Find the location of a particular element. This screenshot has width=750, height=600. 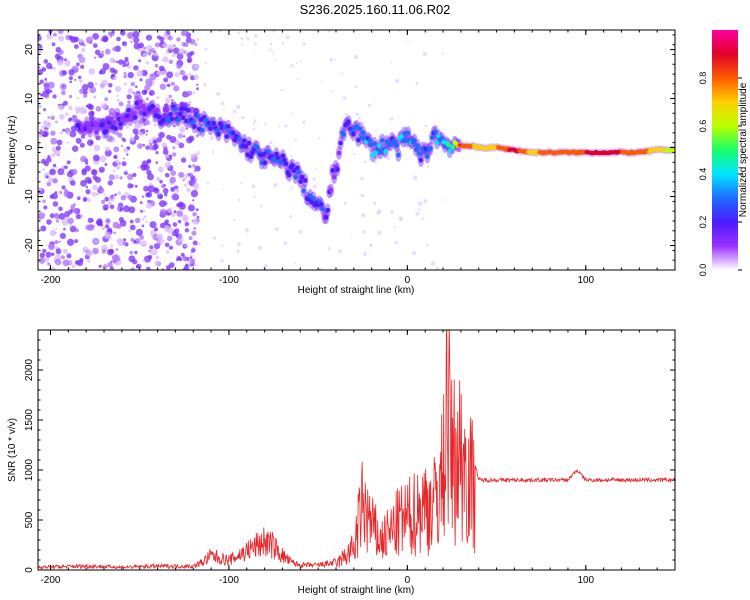

page-title: S236.2025.160.11.06.R02 is located at coordinates (375, 9).